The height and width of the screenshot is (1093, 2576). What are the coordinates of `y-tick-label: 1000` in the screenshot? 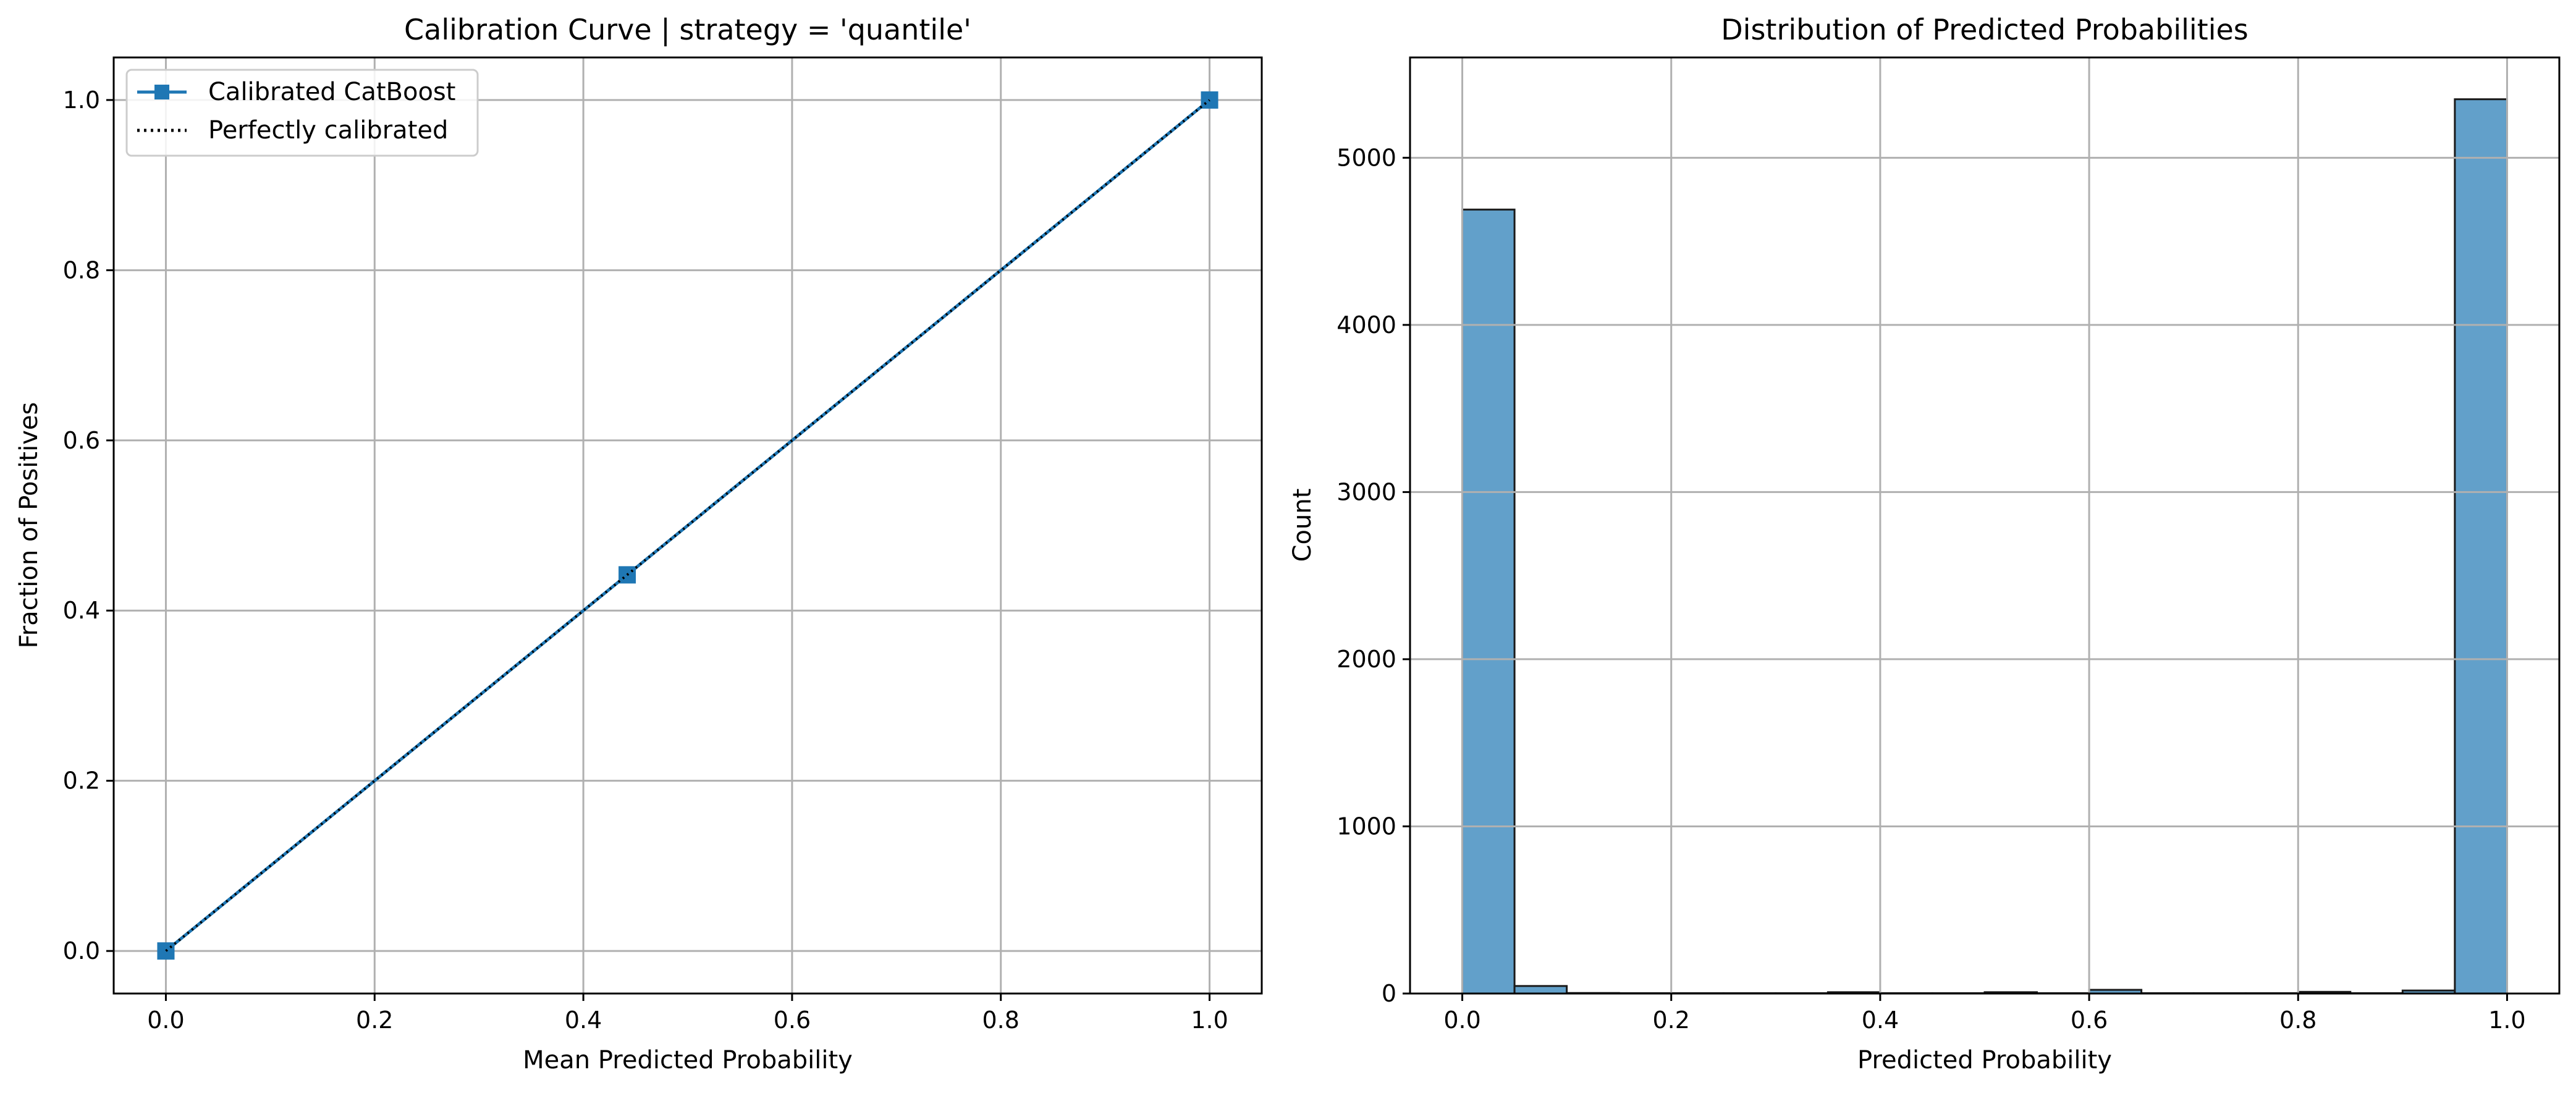 It's located at (1366, 826).